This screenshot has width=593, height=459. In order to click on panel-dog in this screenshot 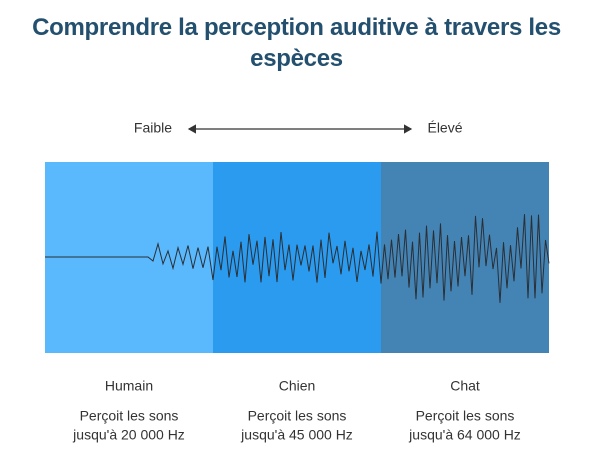, I will do `click(297, 257)`.